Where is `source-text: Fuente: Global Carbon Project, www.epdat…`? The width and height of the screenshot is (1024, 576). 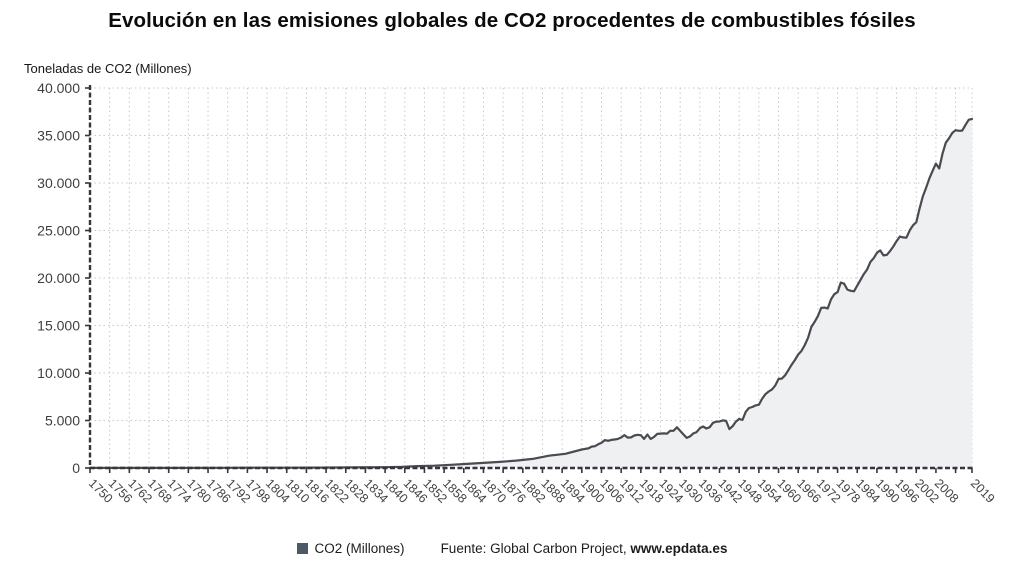
source-text: Fuente: Global Carbon Project, www.epdat… is located at coordinates (584, 548).